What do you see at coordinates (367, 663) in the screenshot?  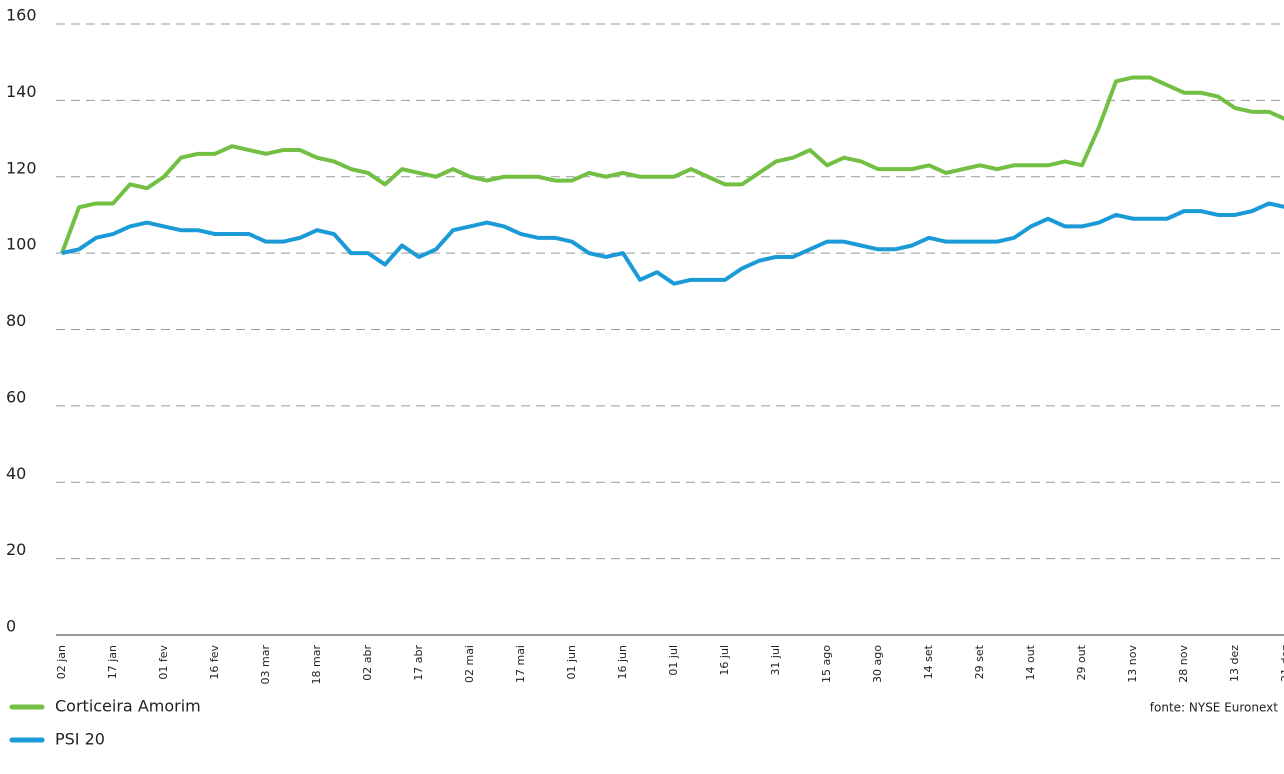 I see `x-tick-label: 02 abr` at bounding box center [367, 663].